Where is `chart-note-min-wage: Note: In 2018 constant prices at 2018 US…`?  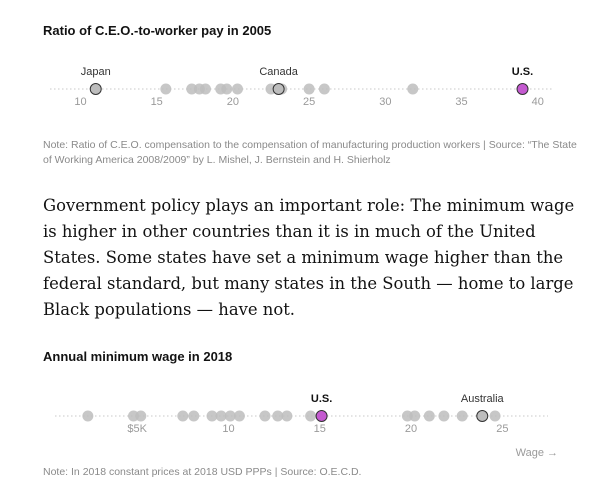 chart-note-min-wage: Note: In 2018 constant prices at 2018 US… is located at coordinates (202, 472).